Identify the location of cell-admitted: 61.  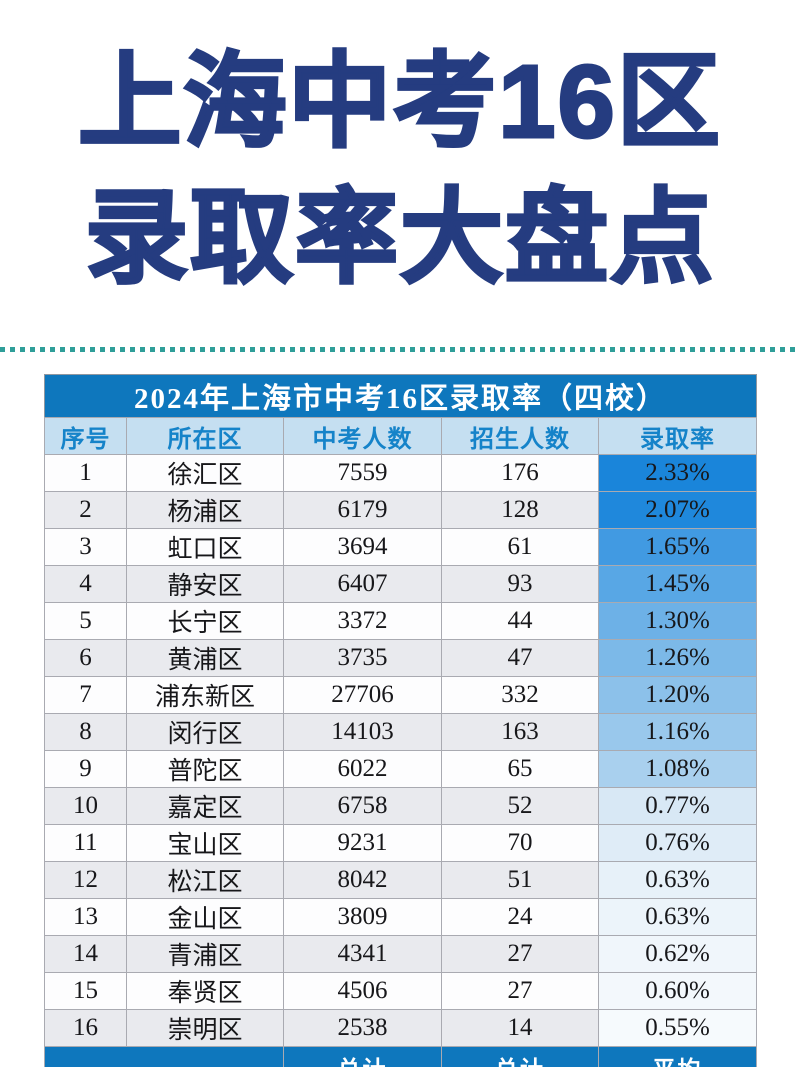
(520, 547).